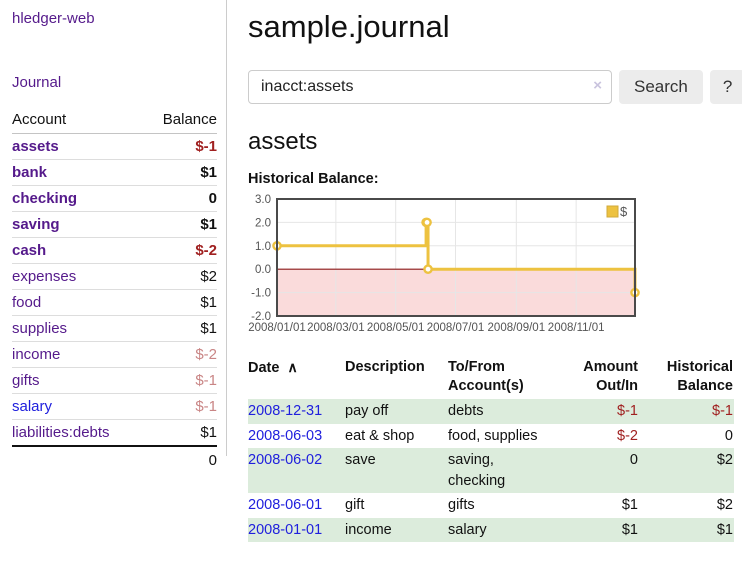 This screenshot has height=582, width=742. I want to click on search-form: × Search ?, so click(495, 87).